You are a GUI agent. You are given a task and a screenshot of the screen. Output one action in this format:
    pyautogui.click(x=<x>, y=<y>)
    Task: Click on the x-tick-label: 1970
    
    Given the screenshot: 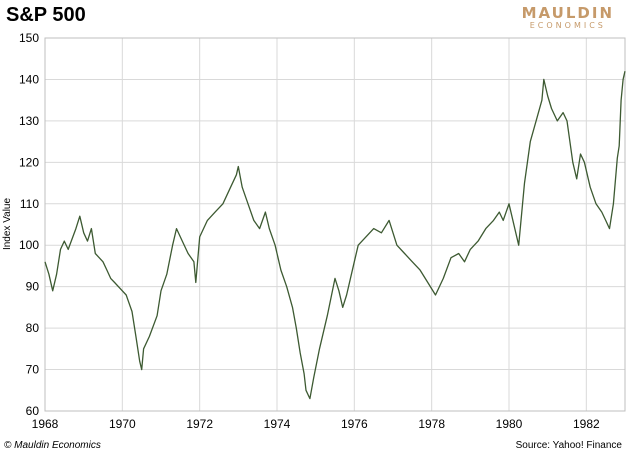 What is the action you would take?
    pyautogui.click(x=122, y=424)
    